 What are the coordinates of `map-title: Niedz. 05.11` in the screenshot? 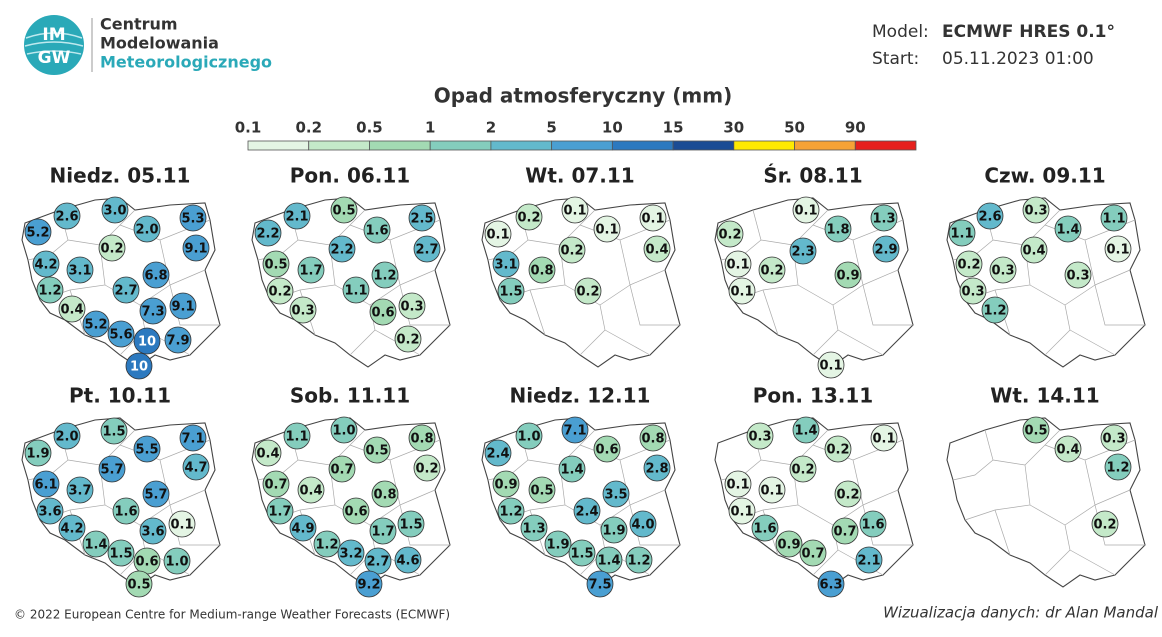 It's located at (120, 176).